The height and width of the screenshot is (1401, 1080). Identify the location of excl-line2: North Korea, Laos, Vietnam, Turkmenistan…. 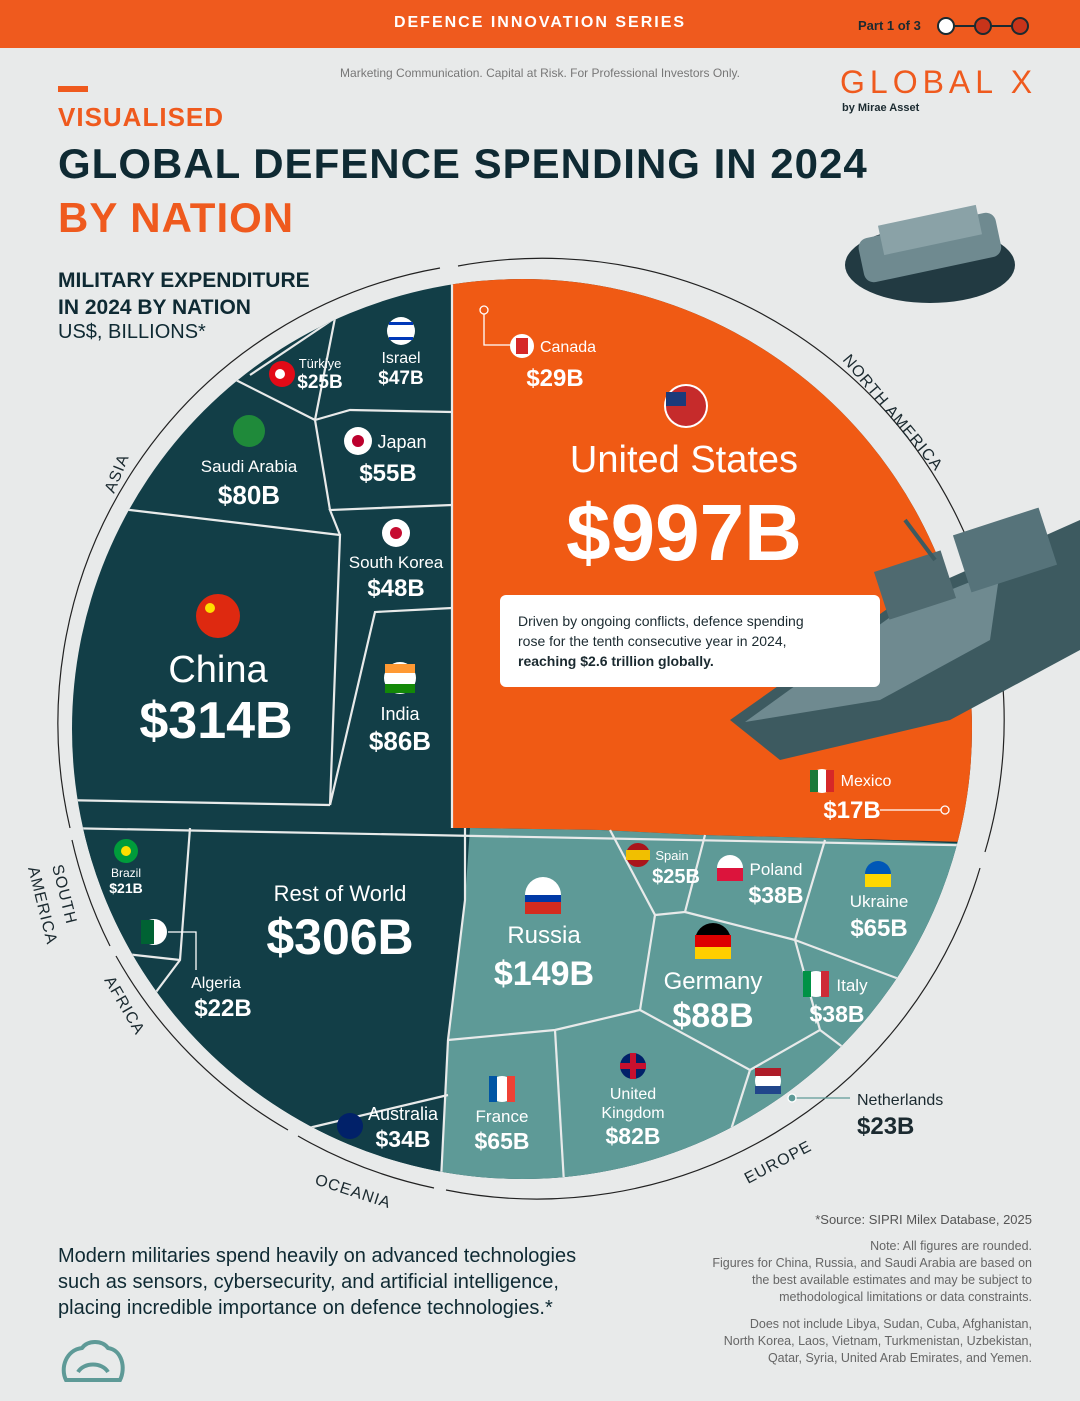
(877, 1341).